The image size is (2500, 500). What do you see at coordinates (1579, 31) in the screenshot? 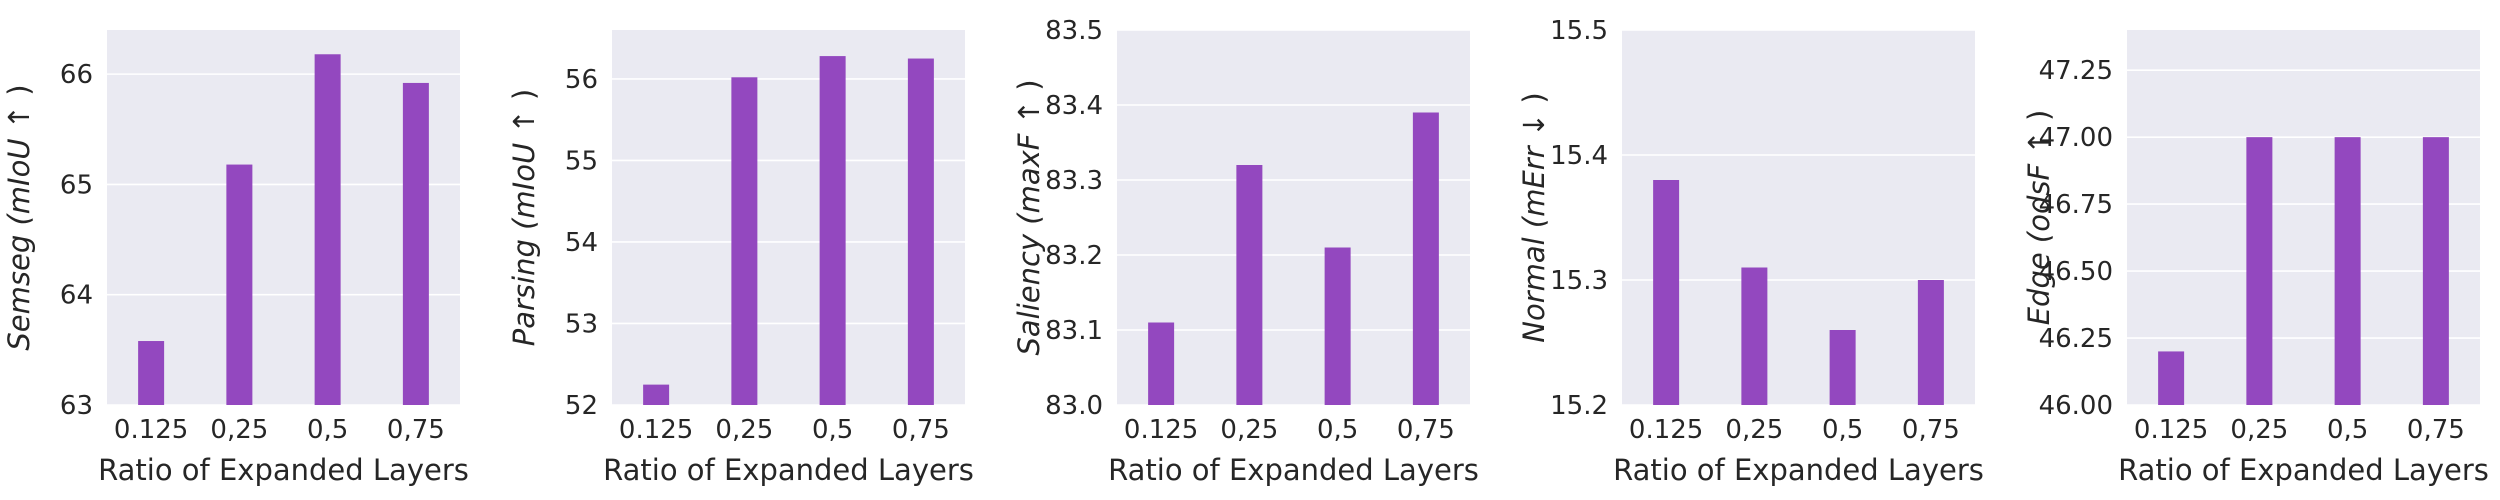
I see `y-tick-label: 15.5` at bounding box center [1579, 31].